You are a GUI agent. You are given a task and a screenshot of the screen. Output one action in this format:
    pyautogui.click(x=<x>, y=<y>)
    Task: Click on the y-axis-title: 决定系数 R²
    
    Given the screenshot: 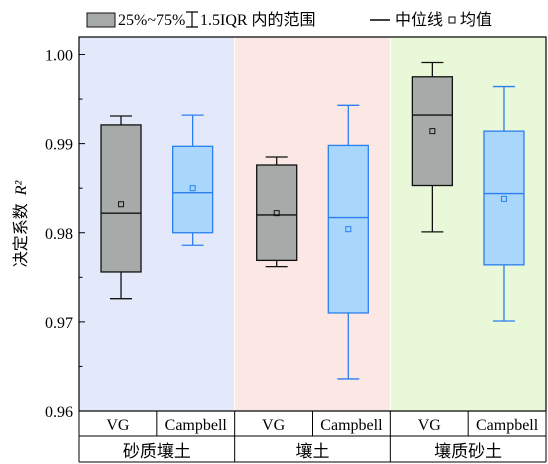 What is the action you would take?
    pyautogui.click(x=21, y=224)
    